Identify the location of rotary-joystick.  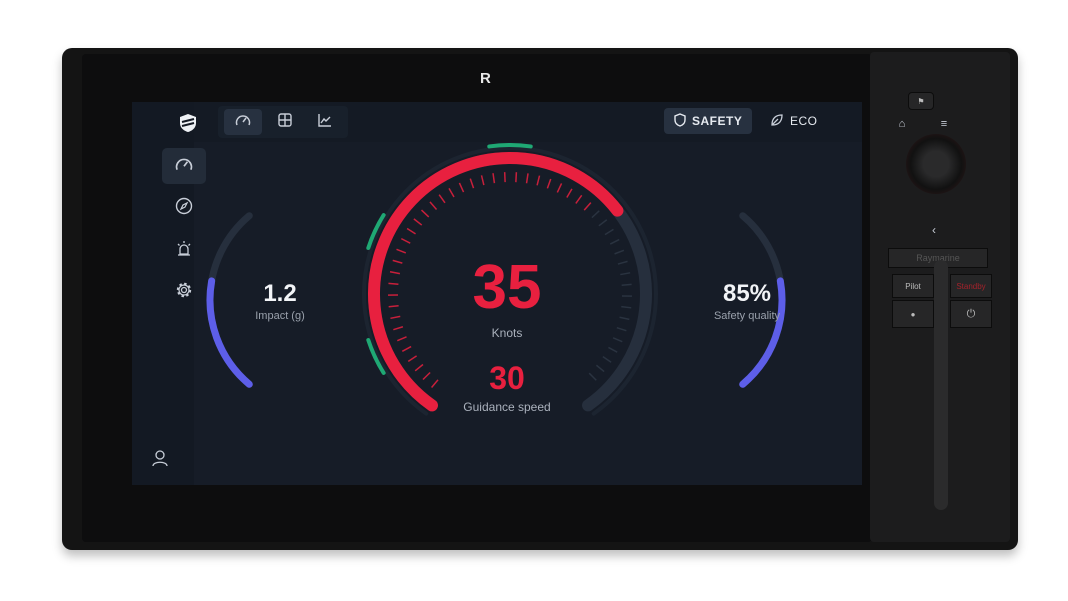
(936, 164).